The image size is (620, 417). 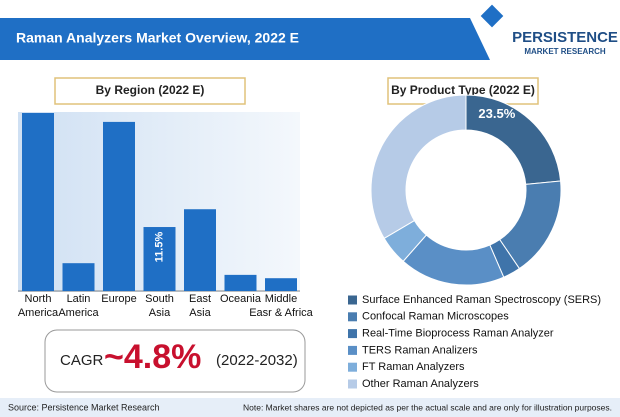 I want to click on legend-label: Other Raman Analyzers, so click(x=420, y=384).